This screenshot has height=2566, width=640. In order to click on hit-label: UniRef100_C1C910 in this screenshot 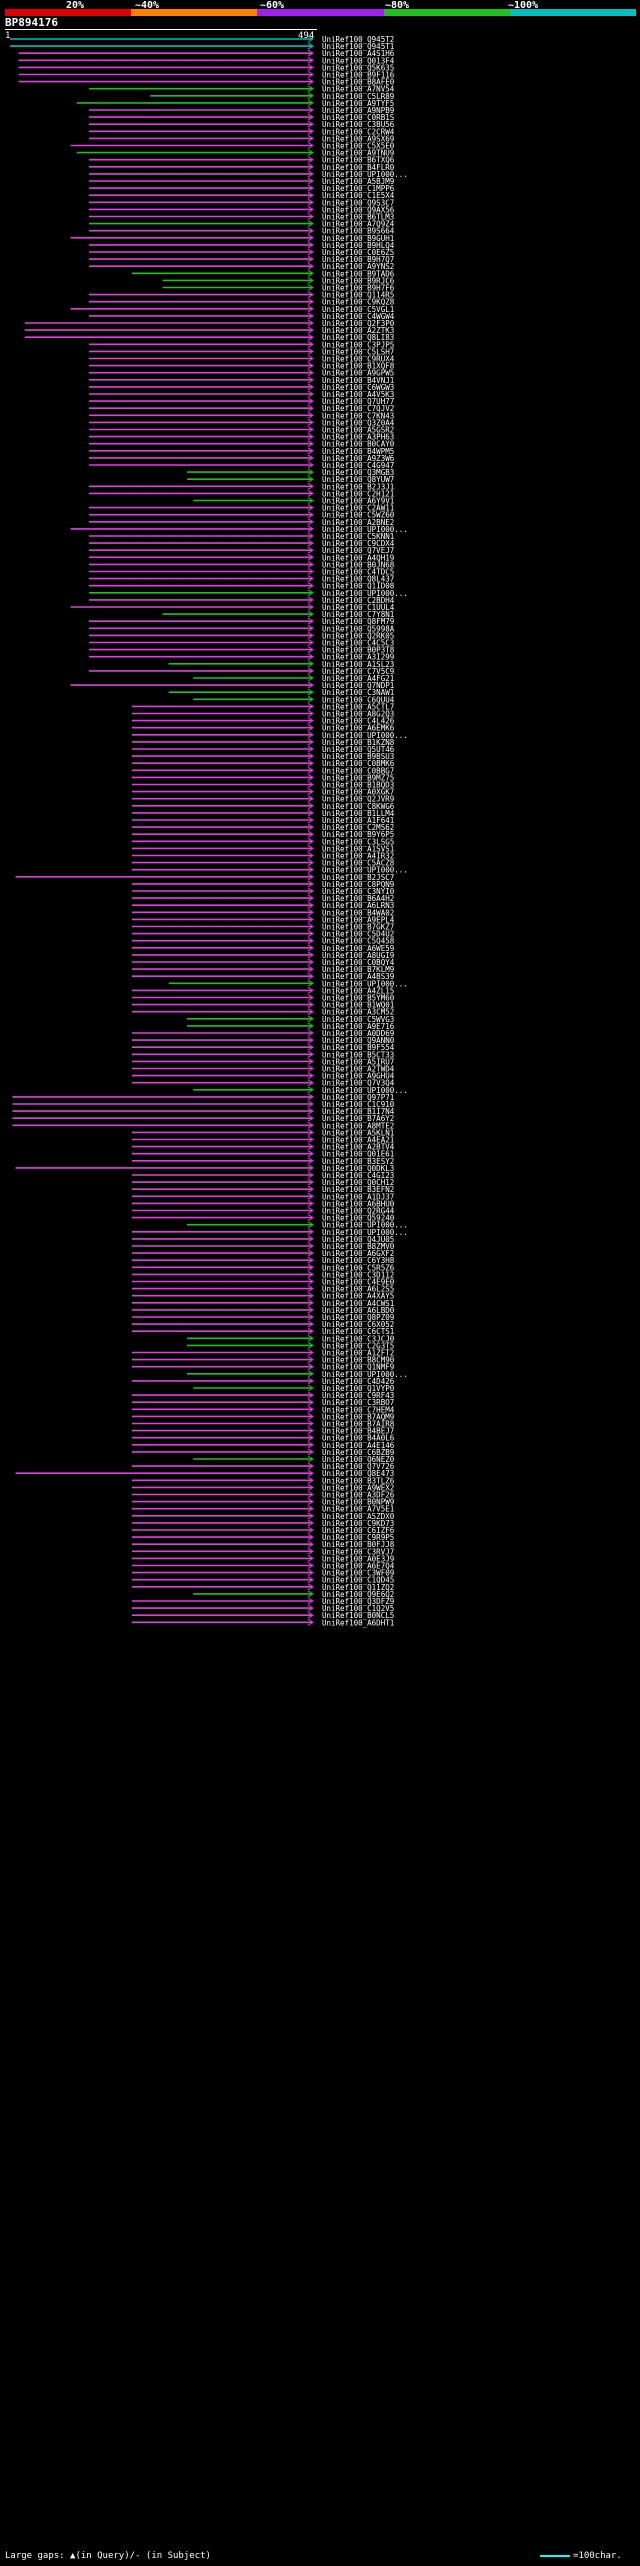, I will do `click(358, 1104)`.